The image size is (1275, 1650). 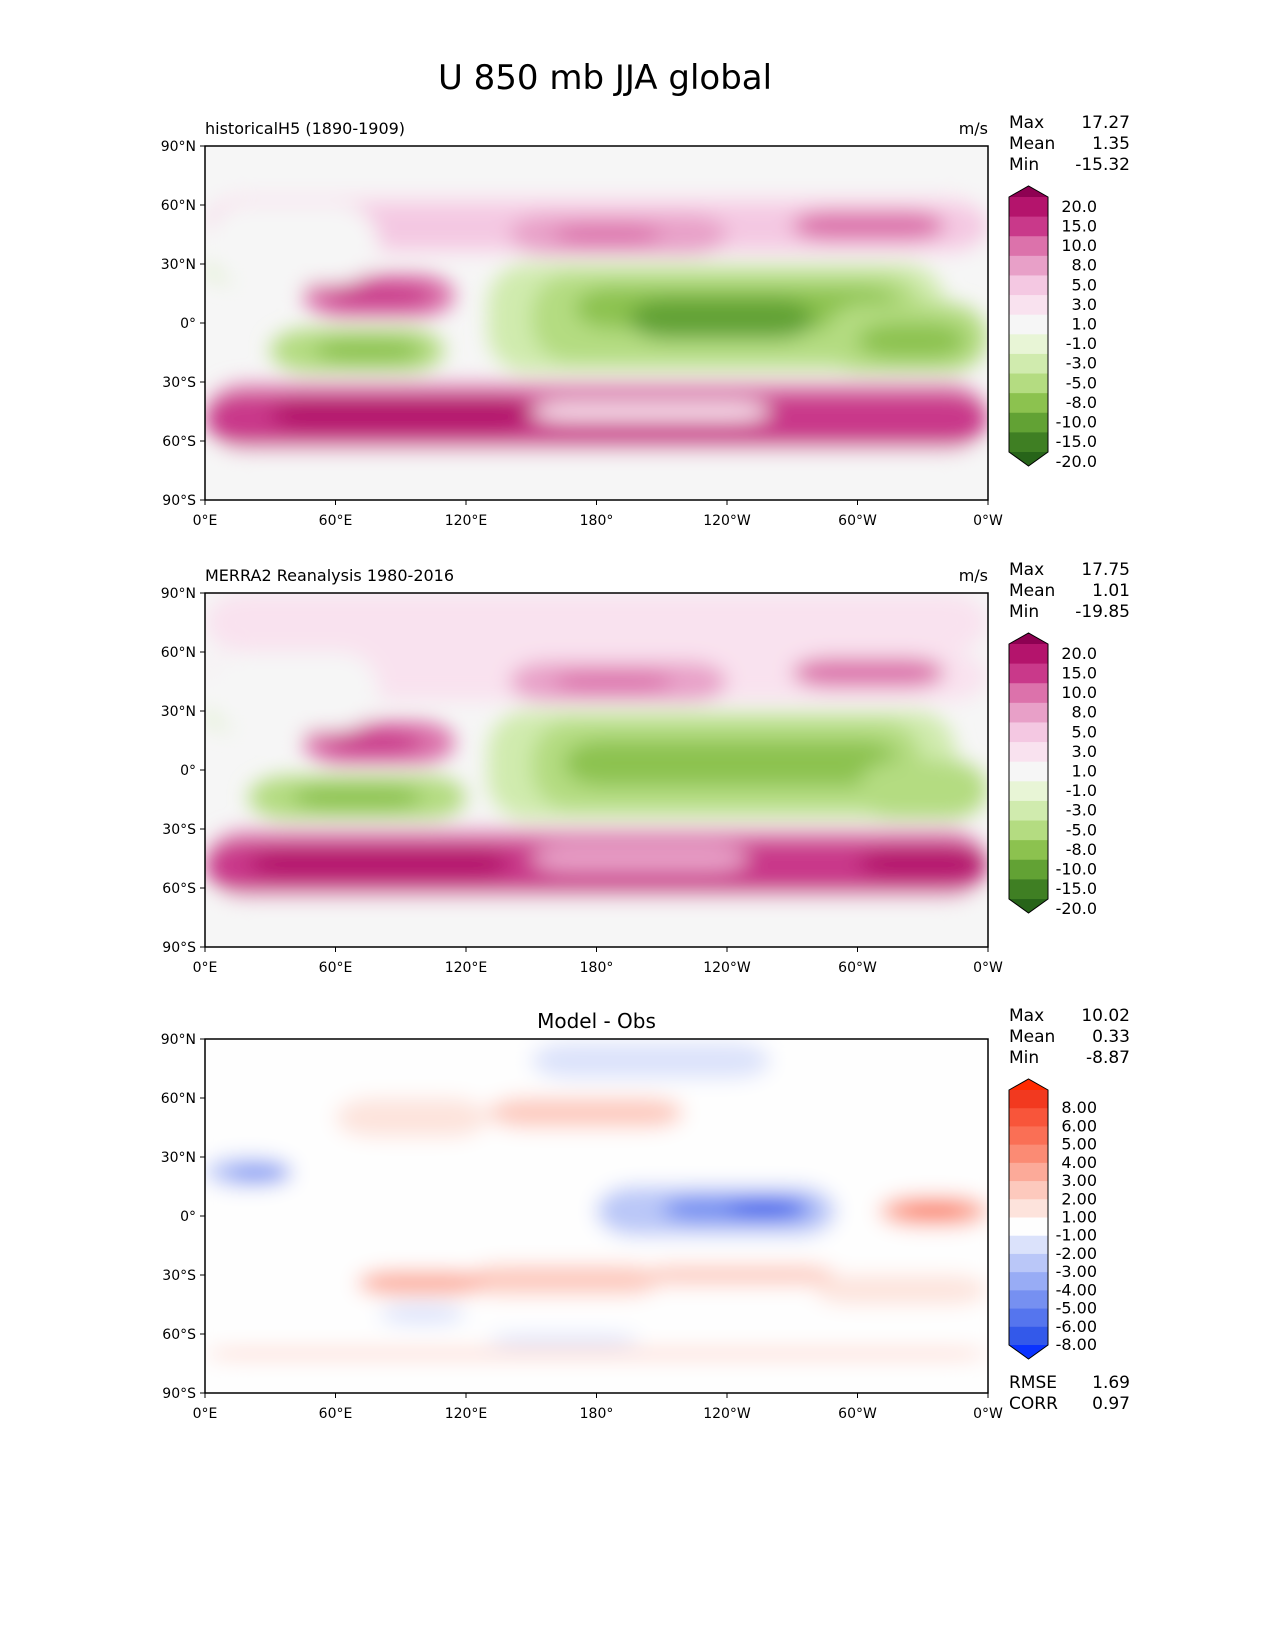 I want to click on colorbar-tick-label: -3.0, so click(x=1081, y=363).